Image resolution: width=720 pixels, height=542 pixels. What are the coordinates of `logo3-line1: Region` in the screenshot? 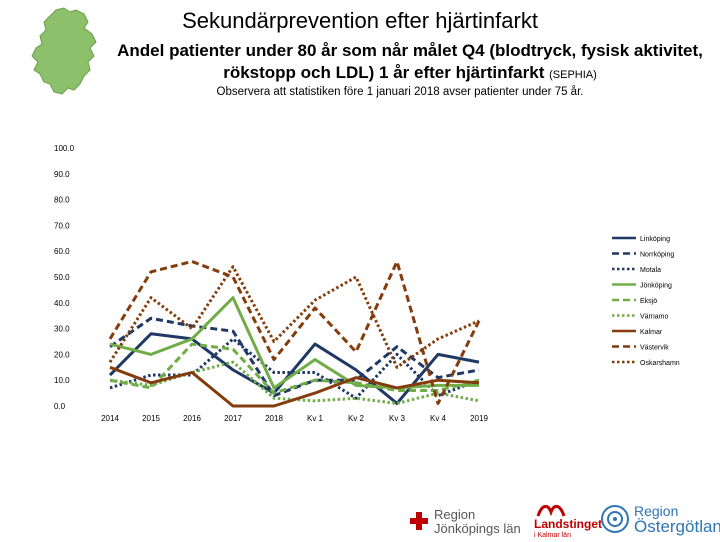 It's located at (656, 511).